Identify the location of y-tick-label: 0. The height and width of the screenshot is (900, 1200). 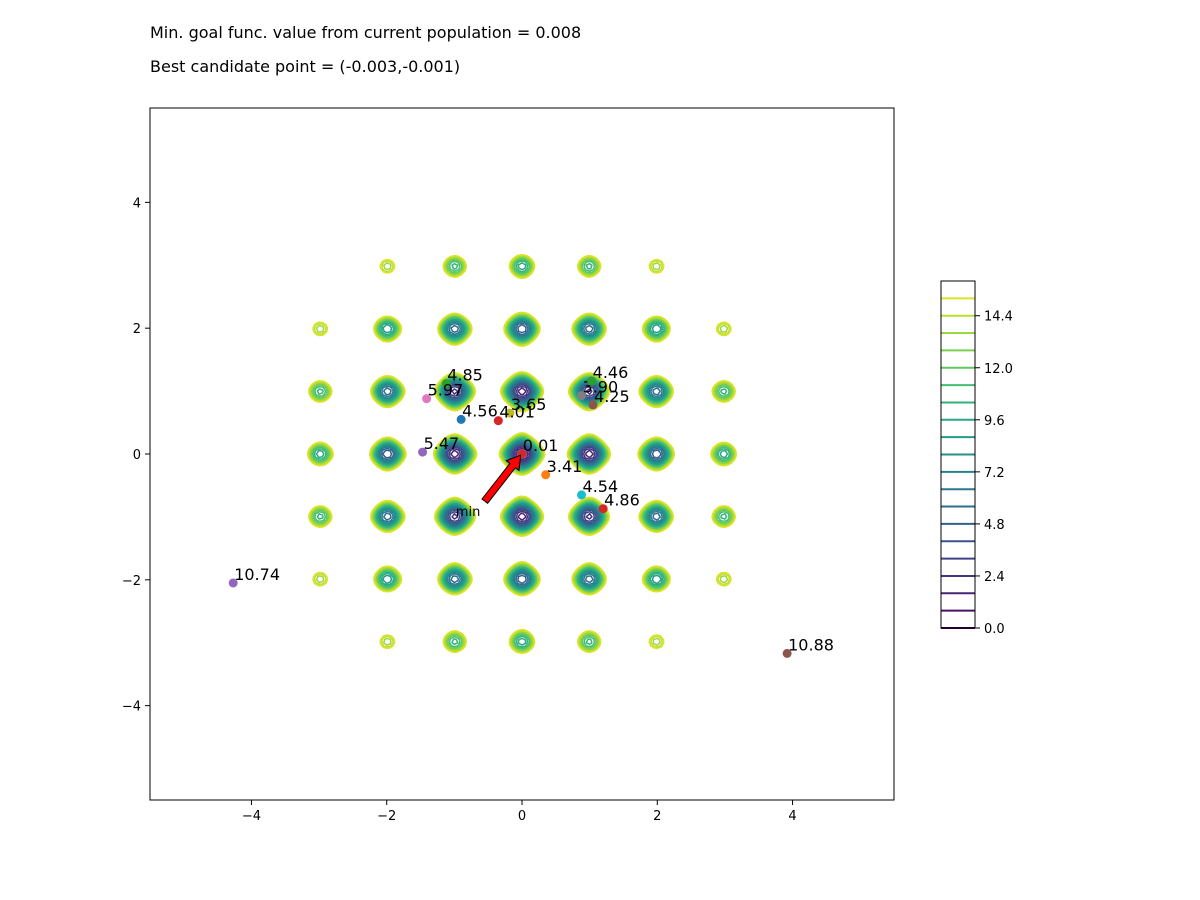
(137, 455).